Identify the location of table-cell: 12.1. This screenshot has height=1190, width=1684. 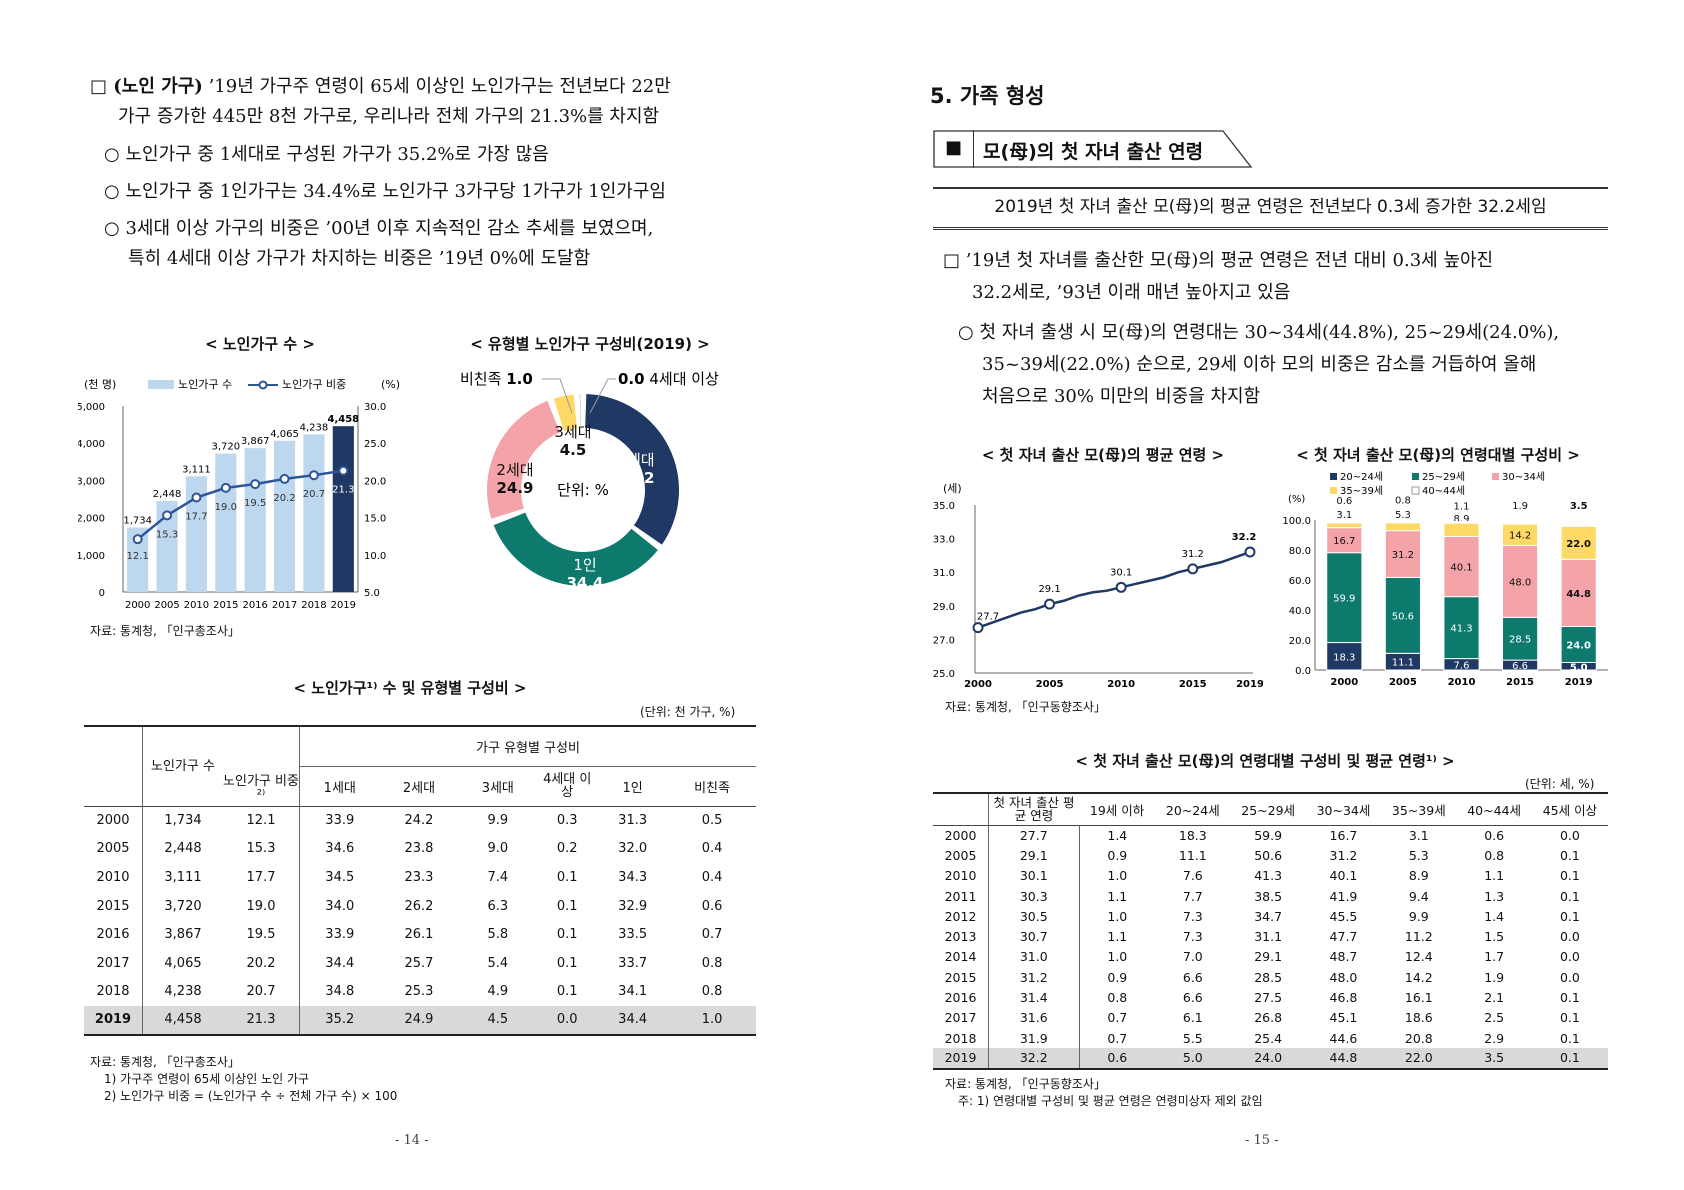
(261, 820).